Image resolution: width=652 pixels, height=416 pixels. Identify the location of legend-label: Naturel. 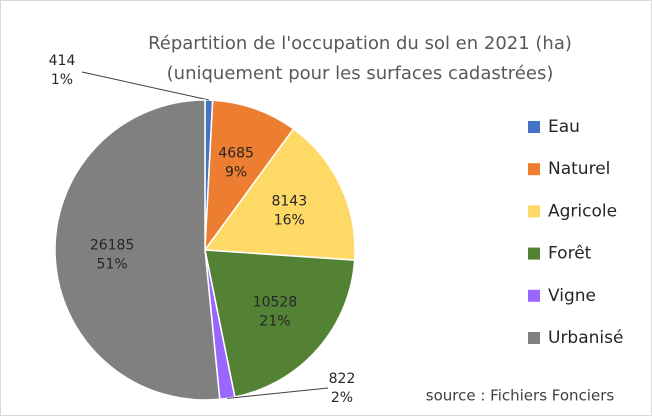
(579, 169).